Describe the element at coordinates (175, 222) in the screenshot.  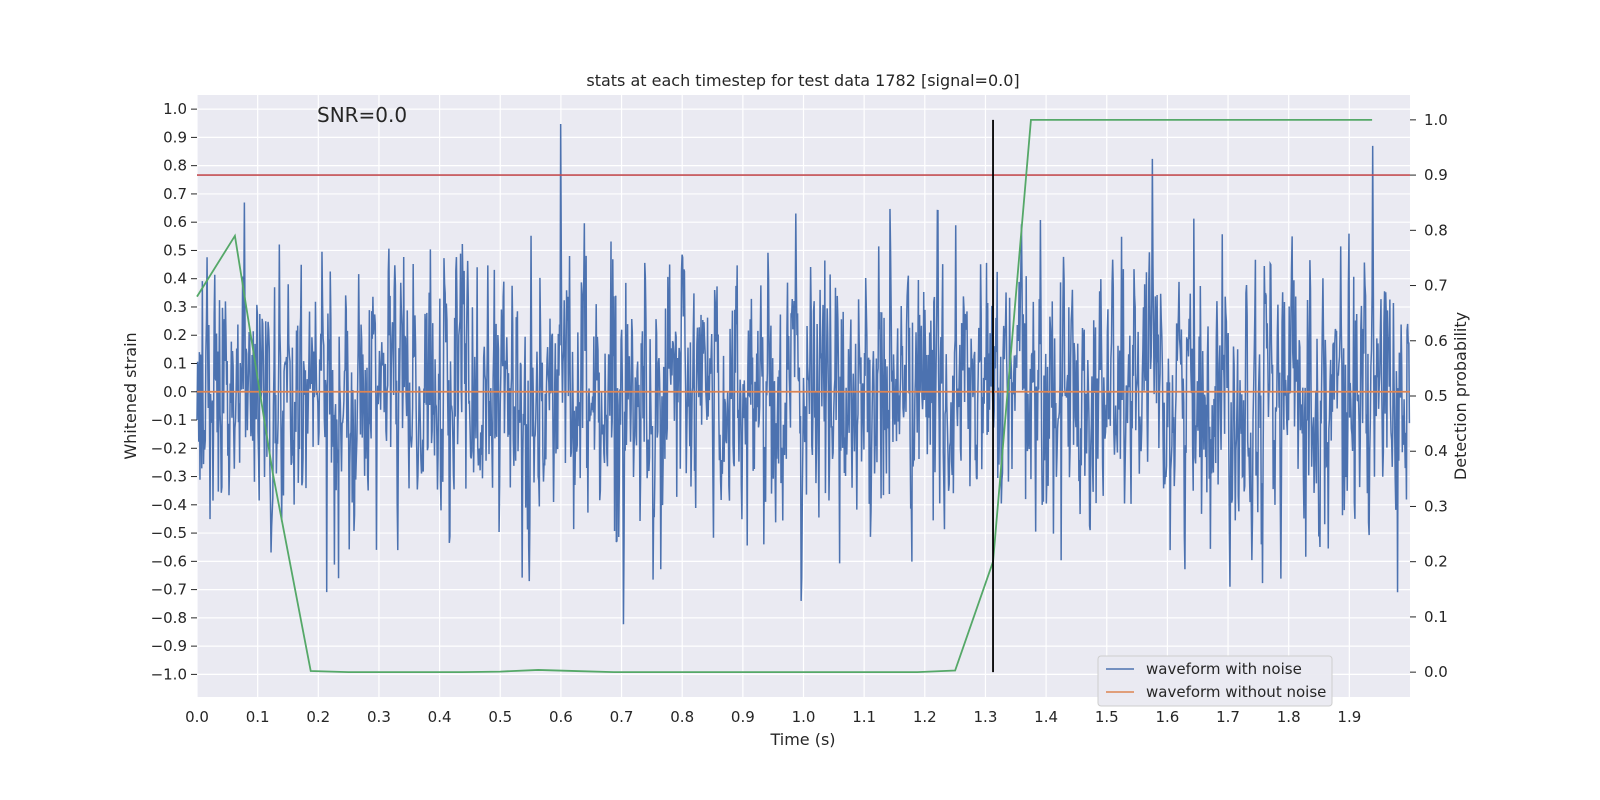
I see `y-left-tick-label: 0.6` at that location.